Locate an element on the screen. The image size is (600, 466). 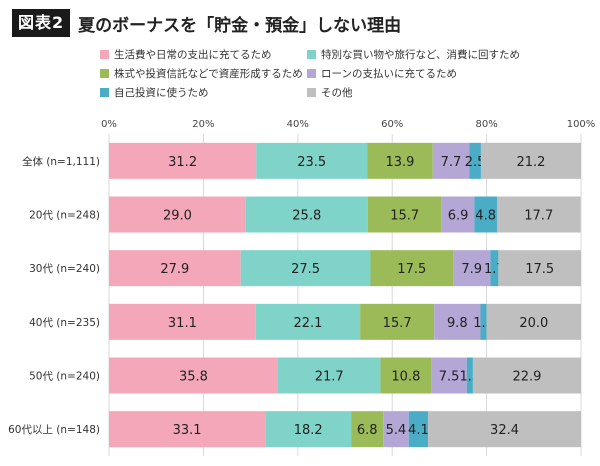
data-label: 31.2 is located at coordinates (182, 162).